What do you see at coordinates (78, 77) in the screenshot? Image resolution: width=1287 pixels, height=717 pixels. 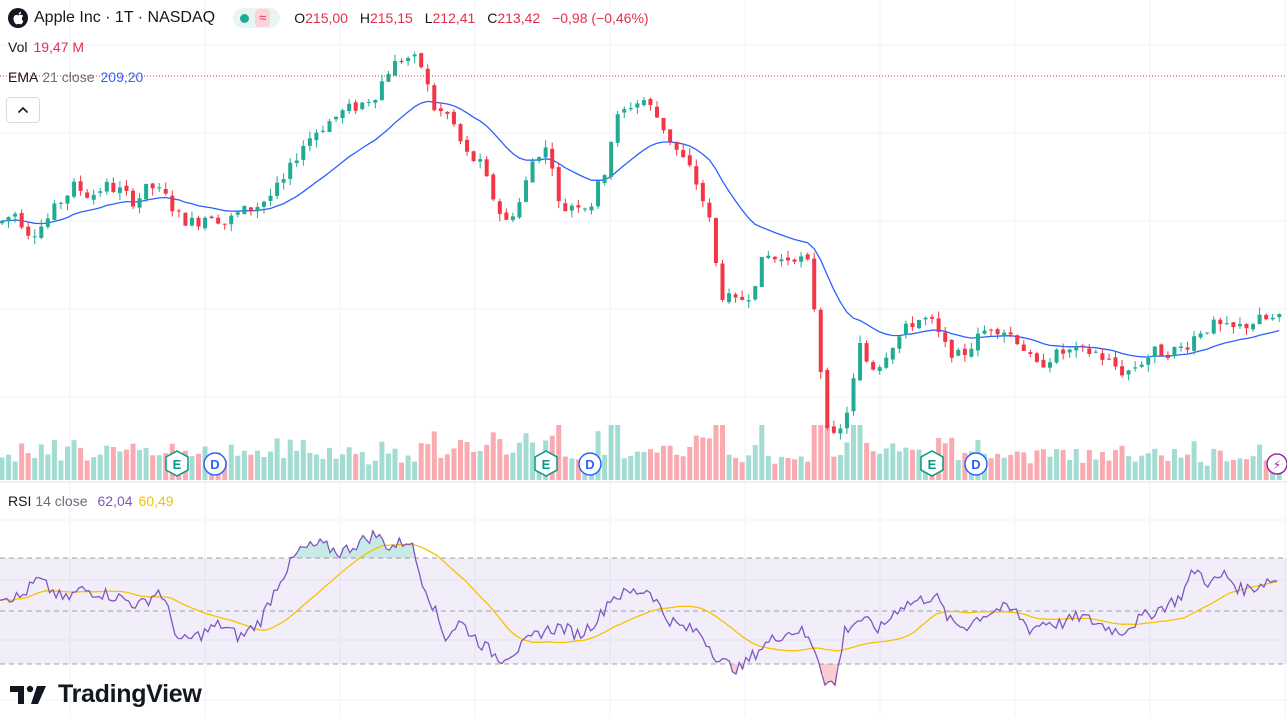 I see `ema-legend: EMA 21 close 209,20` at bounding box center [78, 77].